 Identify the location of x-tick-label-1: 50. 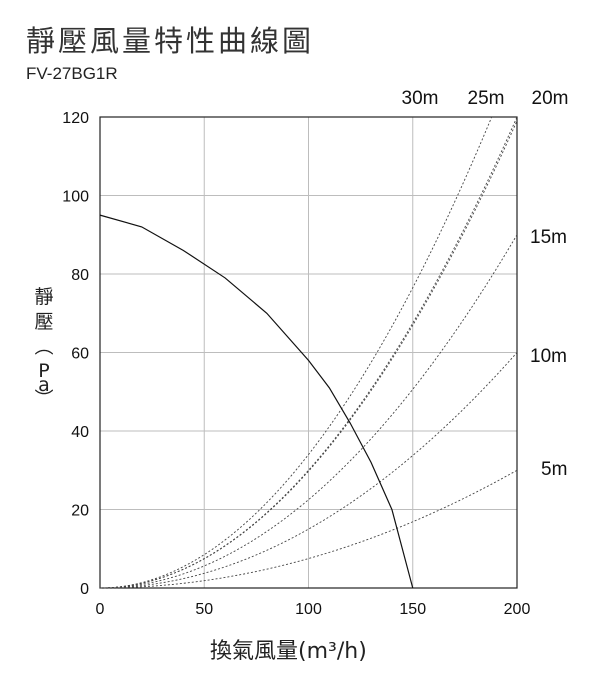
(204, 609).